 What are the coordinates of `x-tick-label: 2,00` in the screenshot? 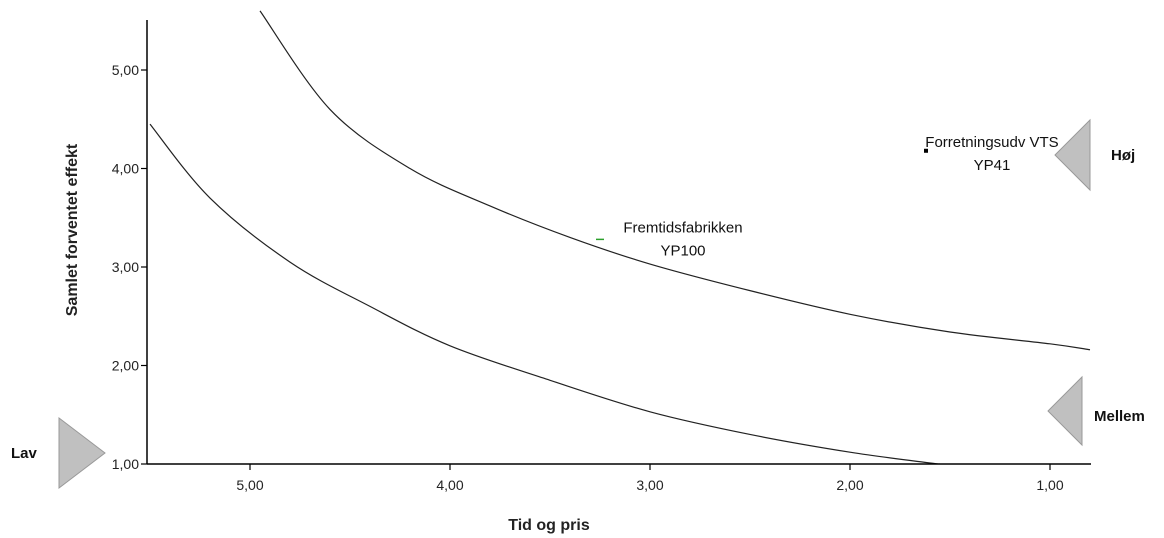 It's located at (849, 485).